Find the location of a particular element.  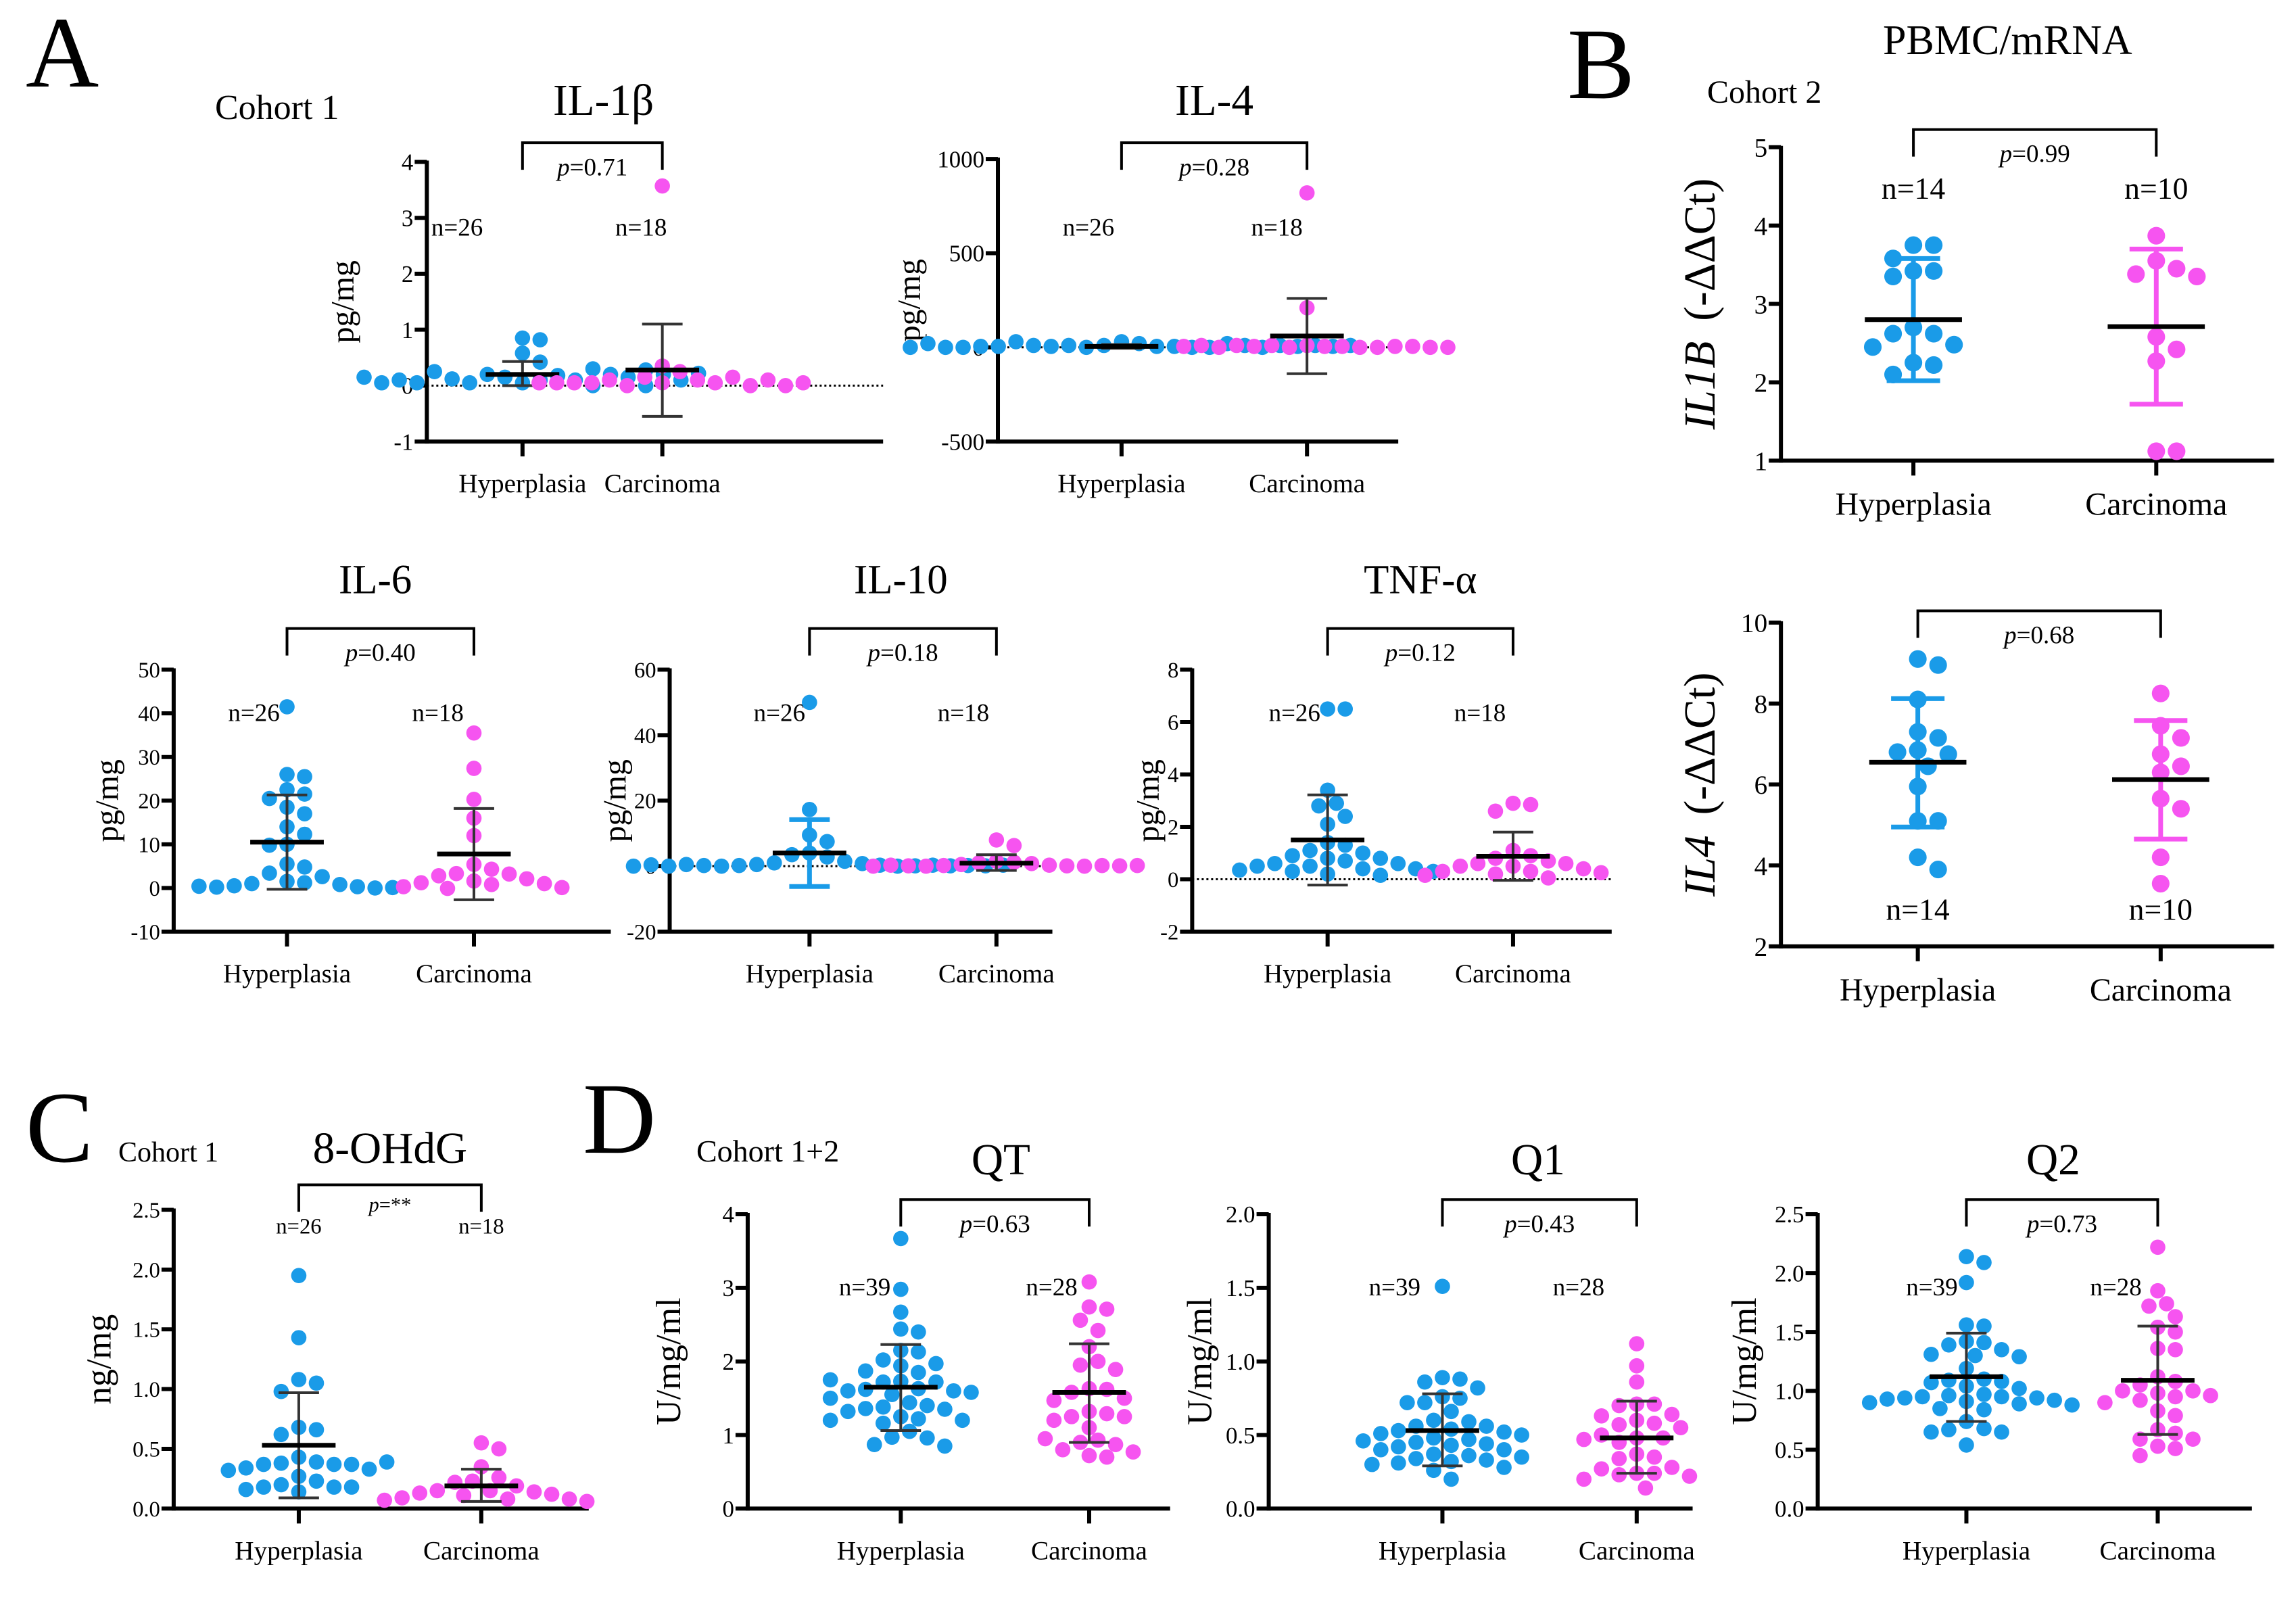

cohort-label-a: Cohort 1 is located at coordinates (277, 108).